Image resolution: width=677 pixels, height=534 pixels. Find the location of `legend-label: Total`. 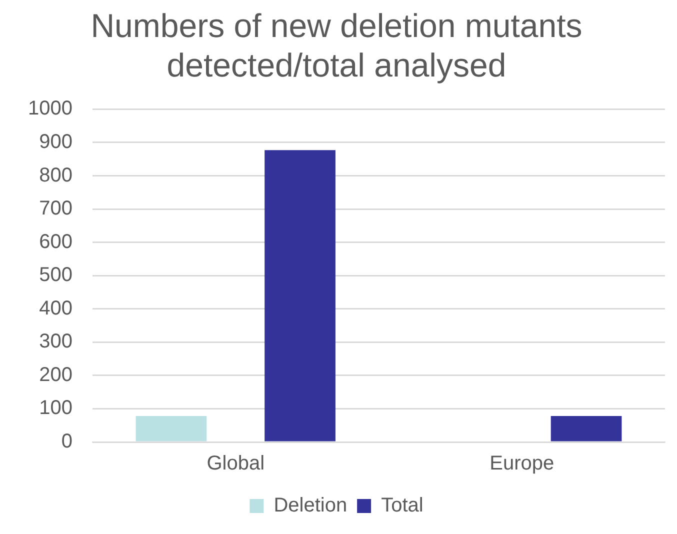

legend-label: Total is located at coordinates (402, 505).